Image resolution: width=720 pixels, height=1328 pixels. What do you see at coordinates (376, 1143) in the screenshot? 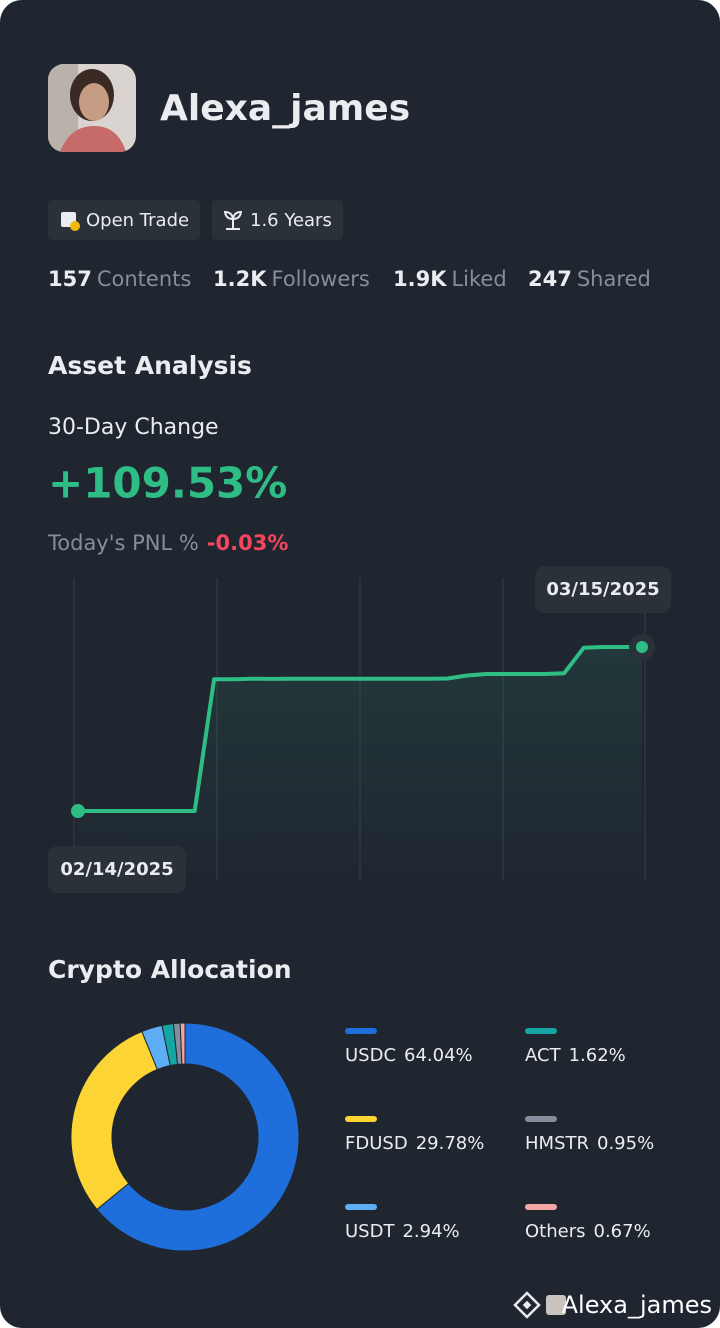
I see `legend-name: FDUSD` at bounding box center [376, 1143].